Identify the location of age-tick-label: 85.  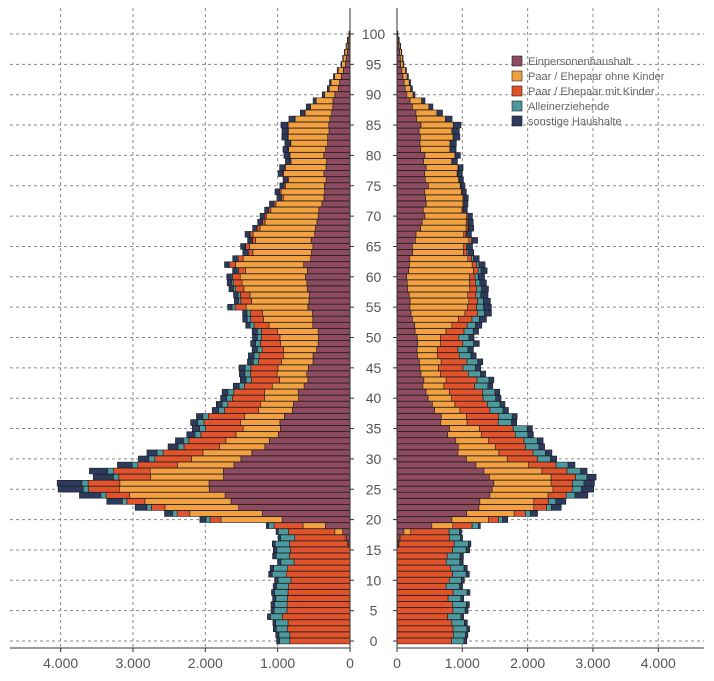
(374, 125).